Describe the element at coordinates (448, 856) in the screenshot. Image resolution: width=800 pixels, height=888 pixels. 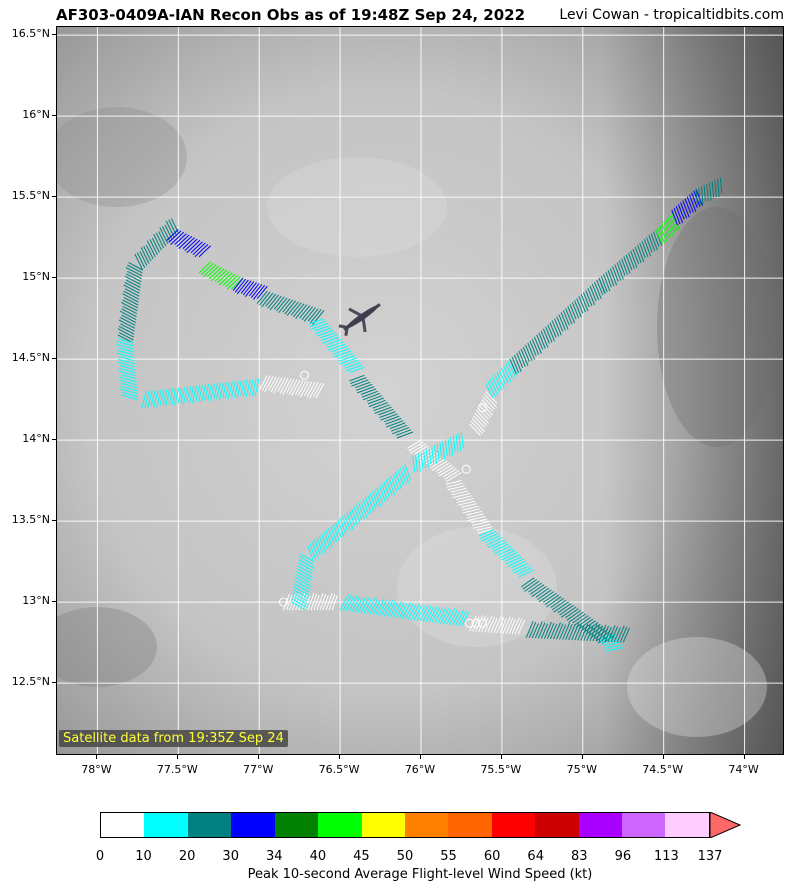
I see `colorbar-tick-label: 55` at that location.